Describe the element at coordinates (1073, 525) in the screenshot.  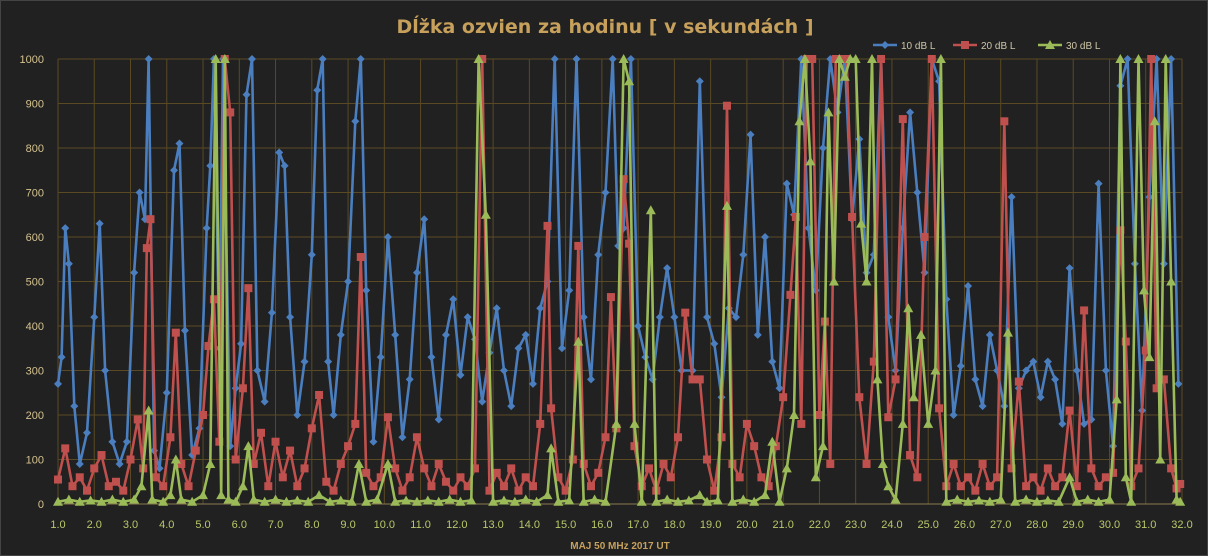
I see `x-tick-label: 29.0` at that location.